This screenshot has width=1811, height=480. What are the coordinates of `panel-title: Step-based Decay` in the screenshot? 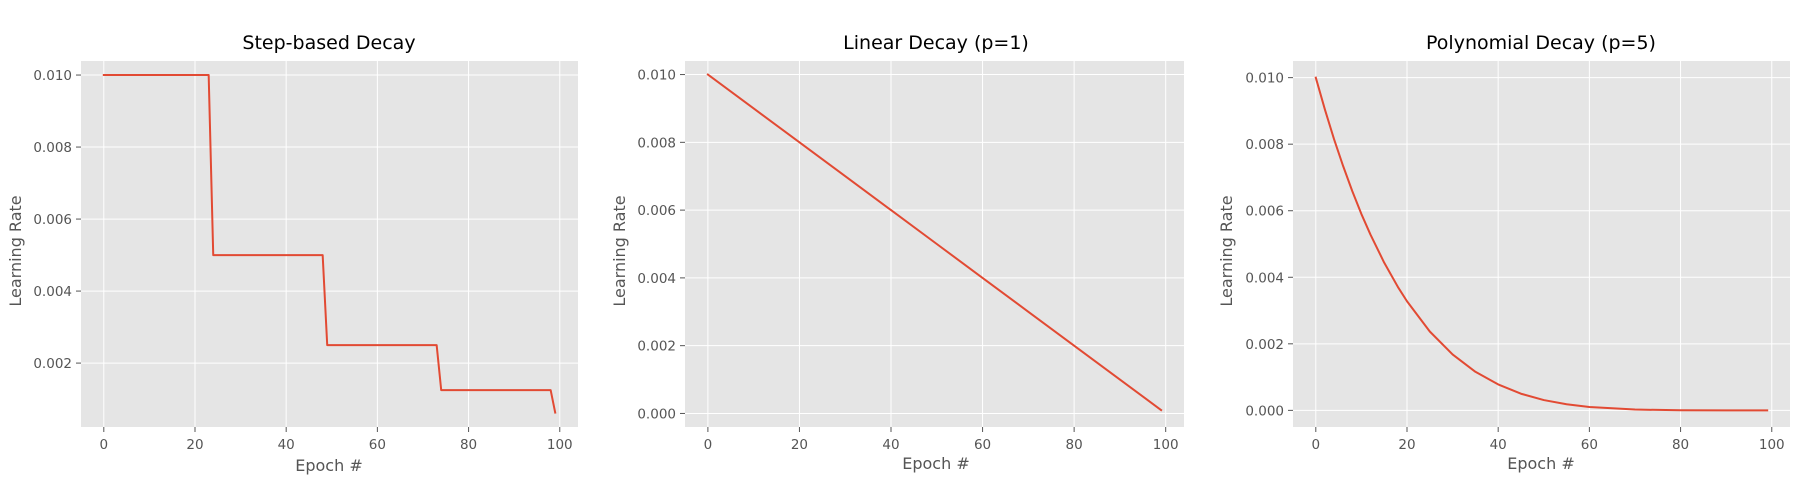 It's located at (328, 43).